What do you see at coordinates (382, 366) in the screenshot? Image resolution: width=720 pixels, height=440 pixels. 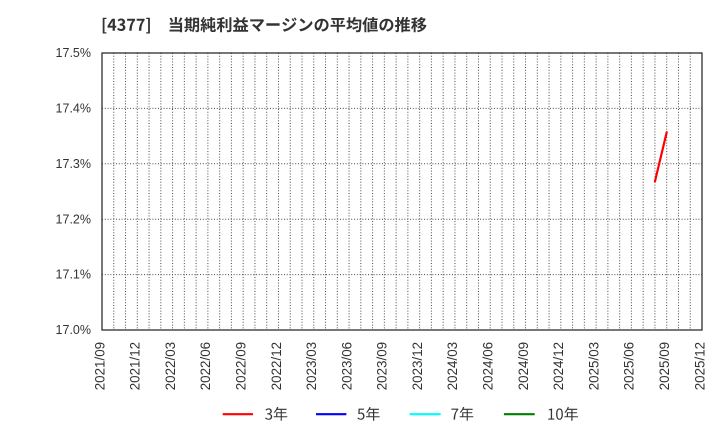 I see `svg-text: 2023/09` at bounding box center [382, 366].